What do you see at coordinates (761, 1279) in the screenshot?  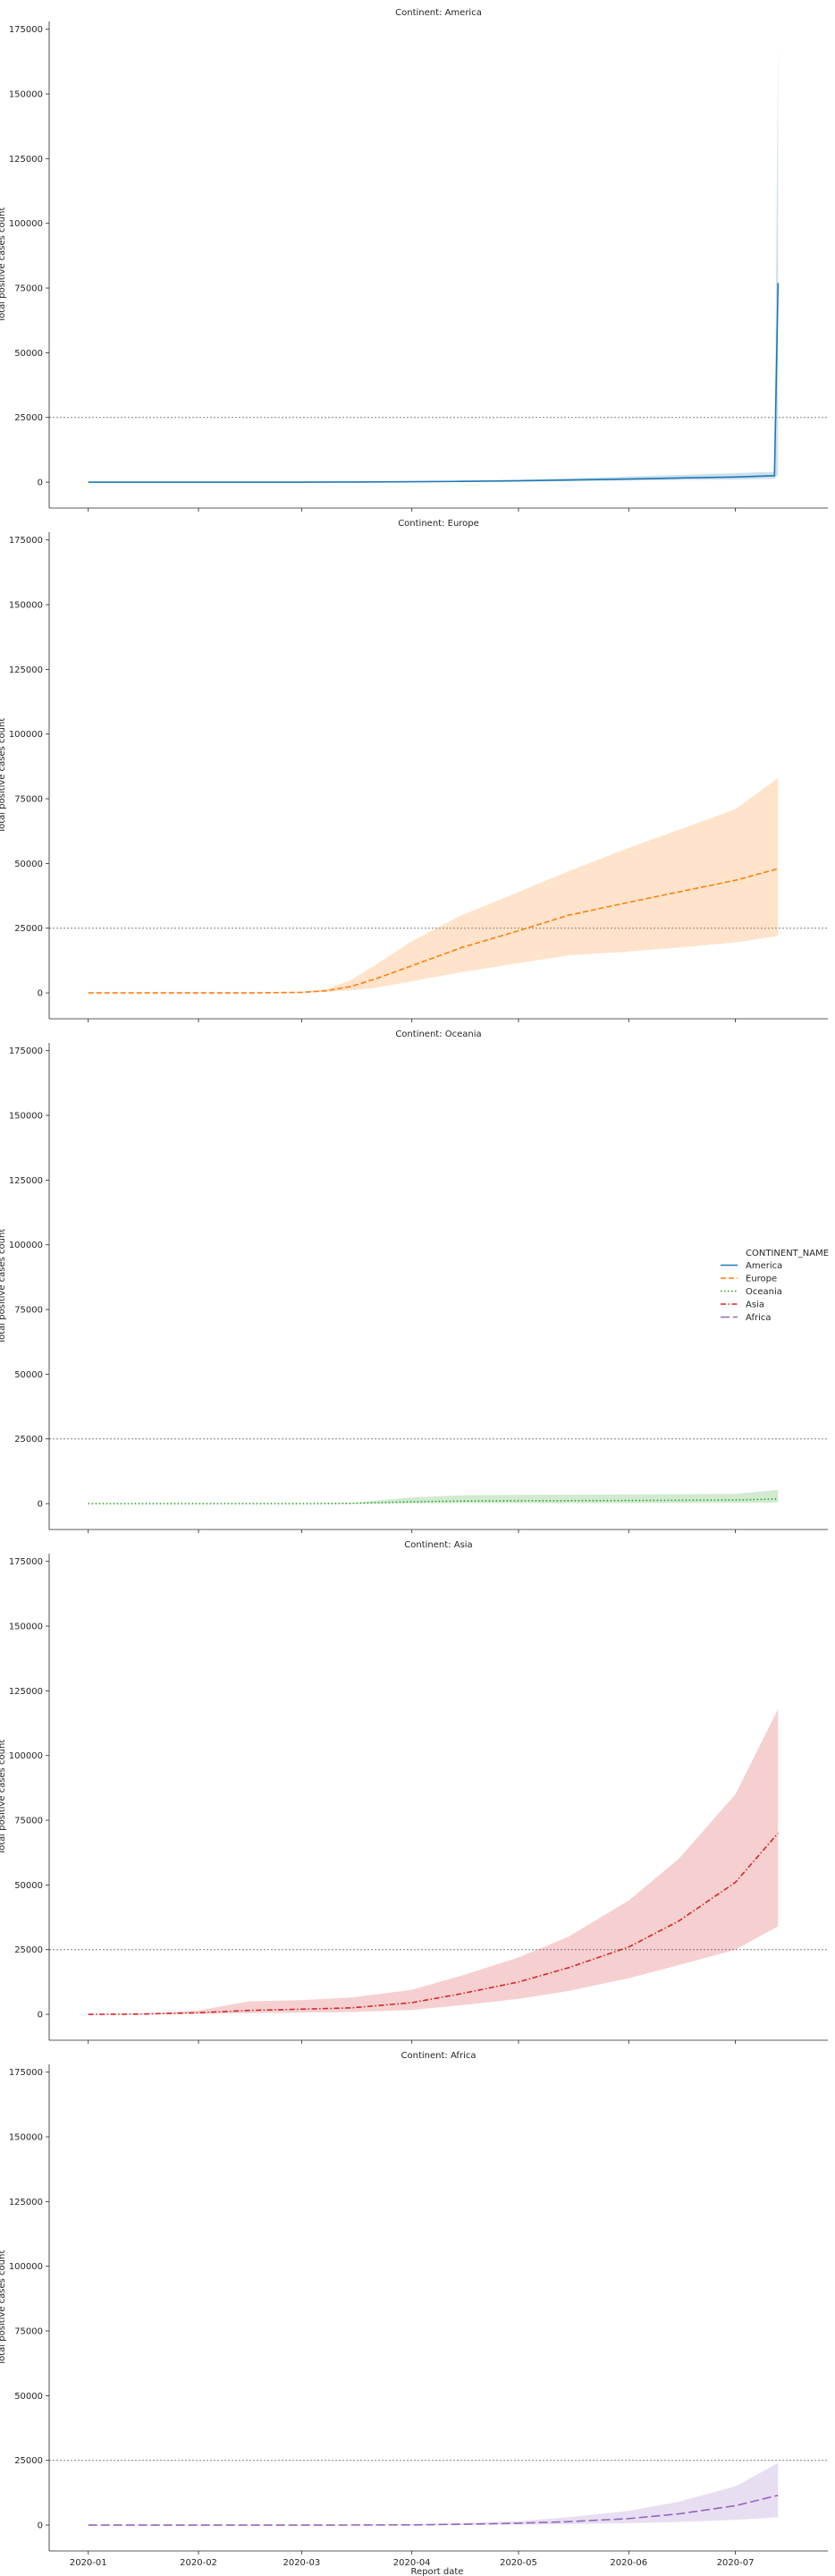 I see `legend-label: Europe` at bounding box center [761, 1279].